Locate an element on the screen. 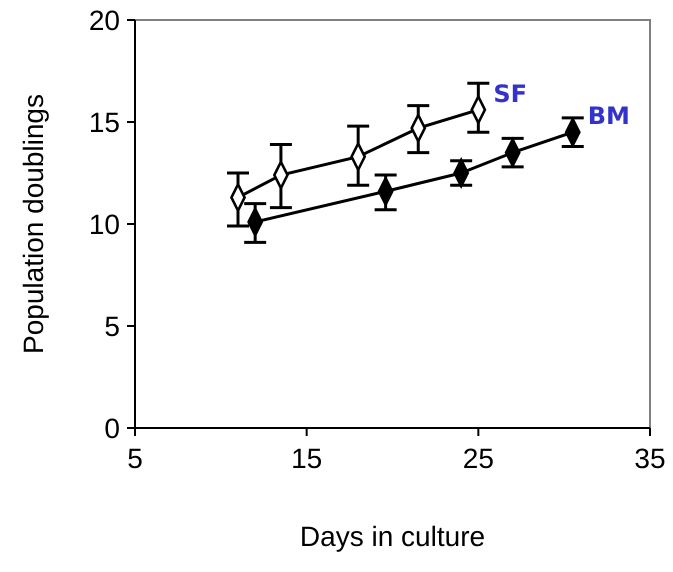 The image size is (673, 572). x-tick-label: 35 is located at coordinates (650, 458).